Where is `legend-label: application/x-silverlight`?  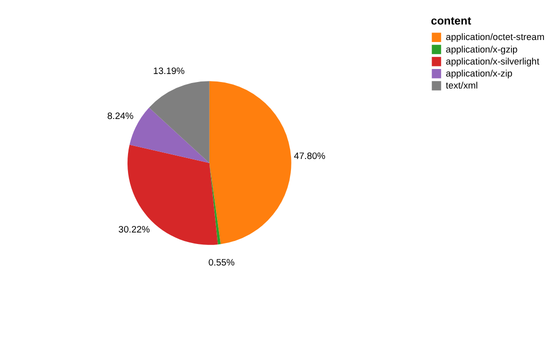
legend-label: application/x-silverlight is located at coordinates (493, 61).